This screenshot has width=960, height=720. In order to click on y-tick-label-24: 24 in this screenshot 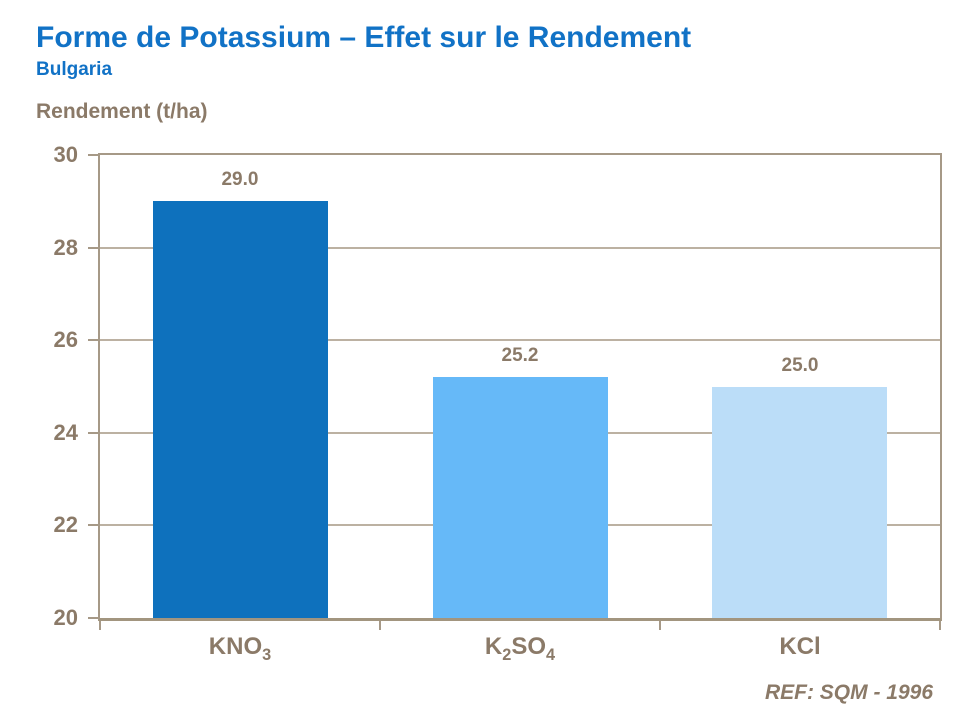, I will do `click(65, 432)`.